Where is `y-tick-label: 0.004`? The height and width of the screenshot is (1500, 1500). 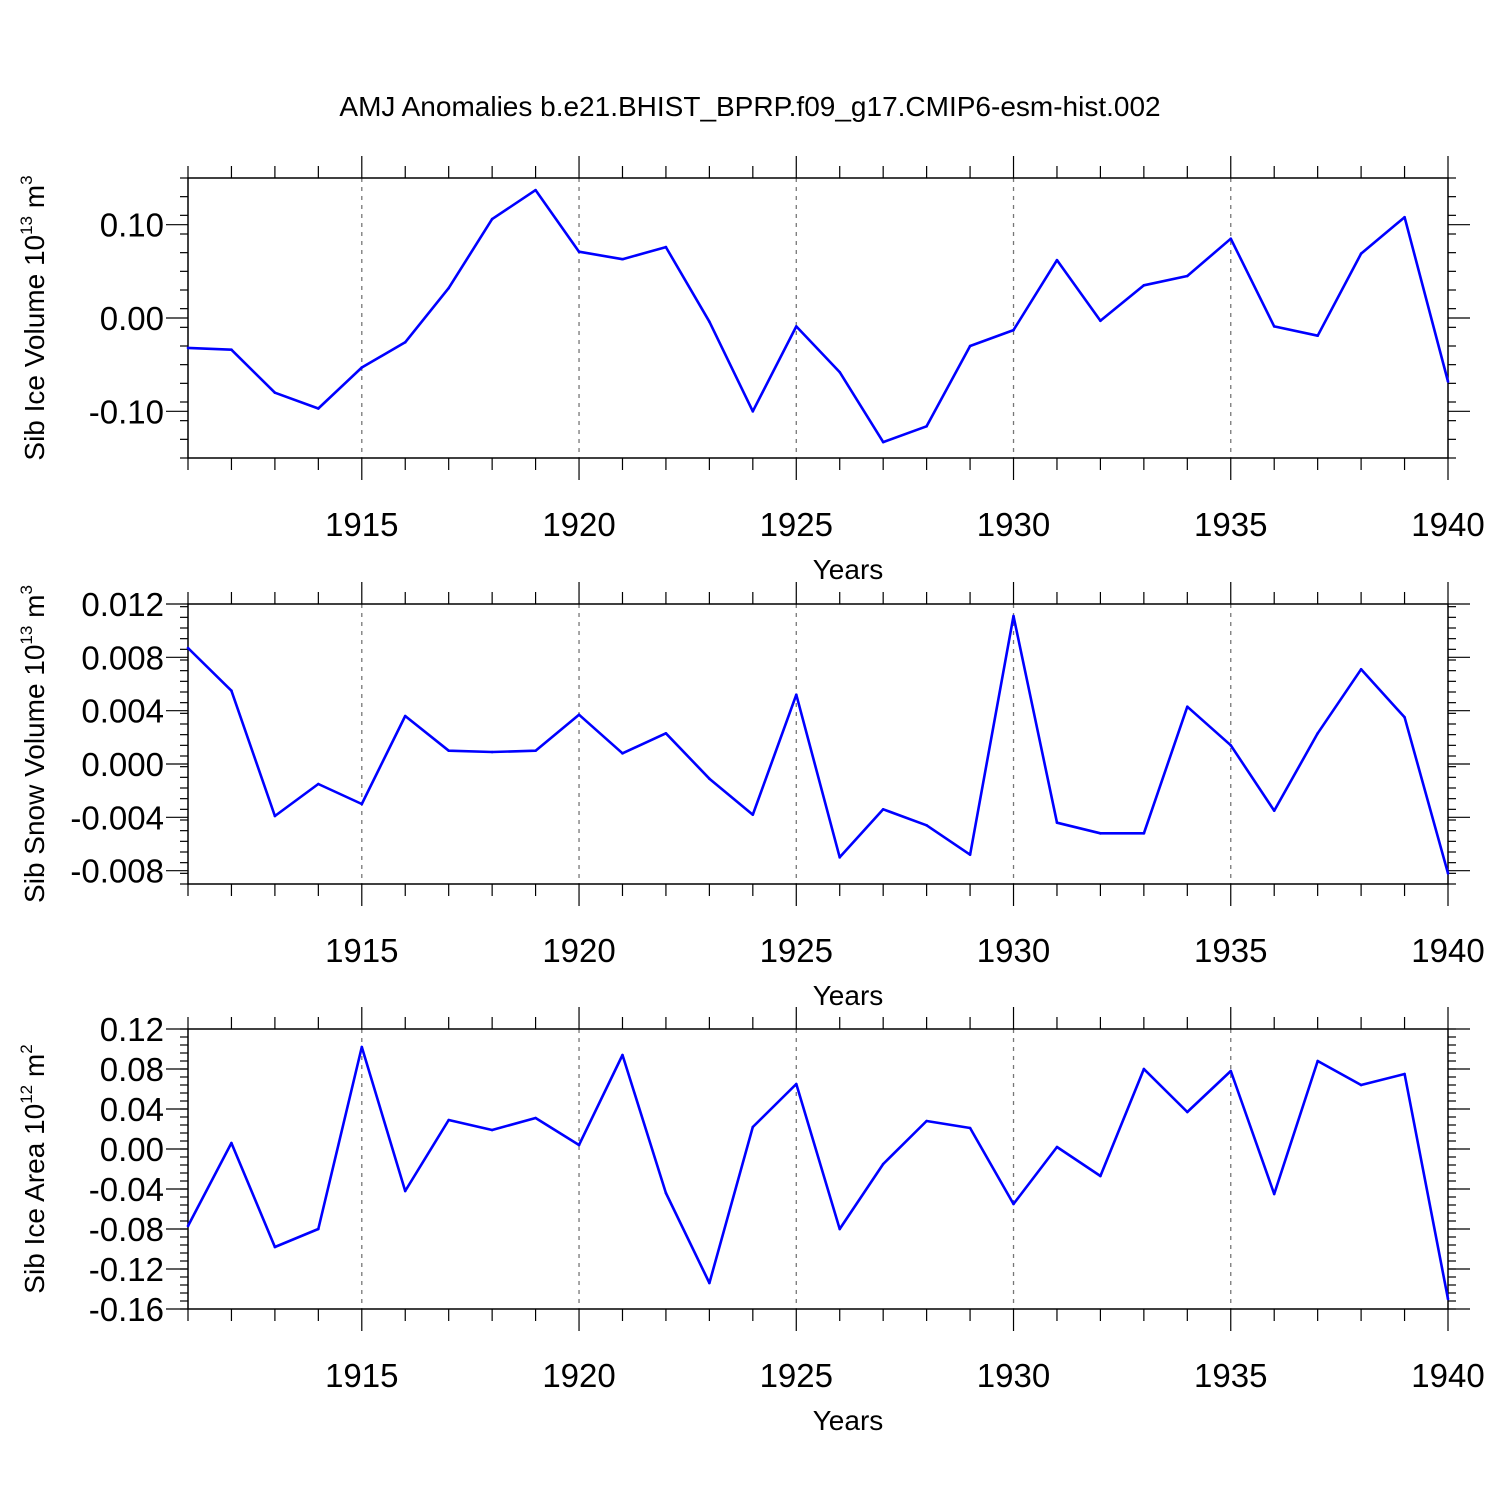 y-tick-label: 0.004 is located at coordinates (122, 711).